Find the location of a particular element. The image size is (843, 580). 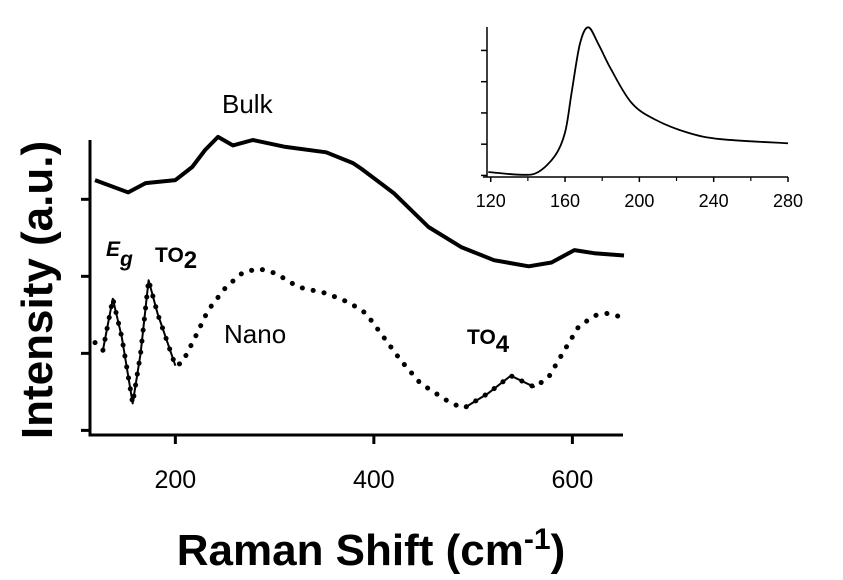

x-label-close: ) is located at coordinates (558, 550).